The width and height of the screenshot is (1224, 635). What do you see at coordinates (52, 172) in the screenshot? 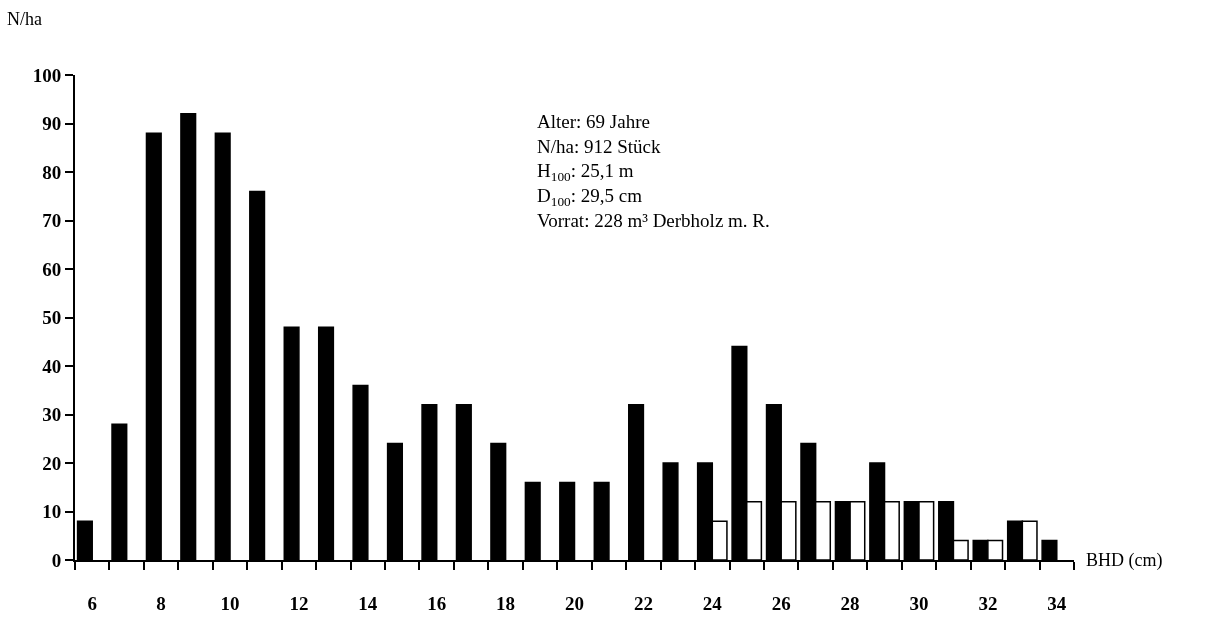
I see `y-tick-label: 80` at bounding box center [52, 172].